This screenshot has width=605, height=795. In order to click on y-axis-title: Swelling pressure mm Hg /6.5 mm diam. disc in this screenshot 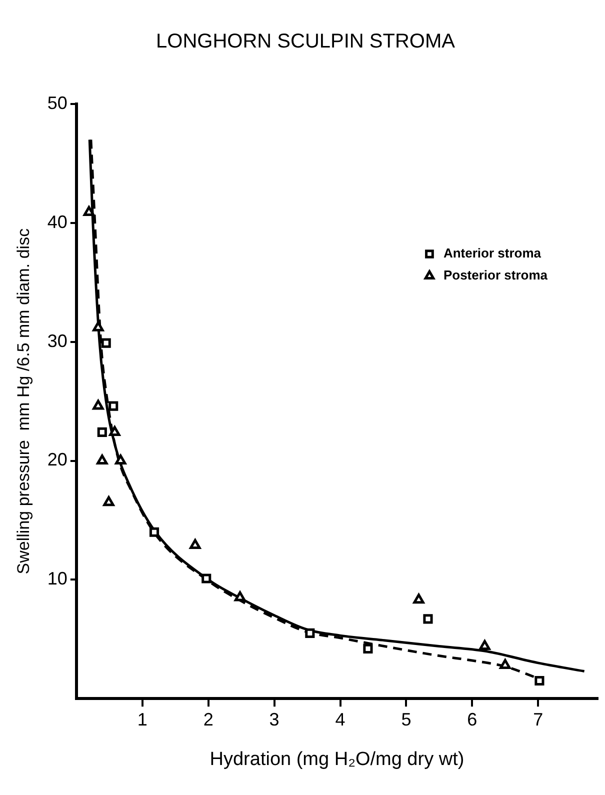, I will do `click(23, 401)`.